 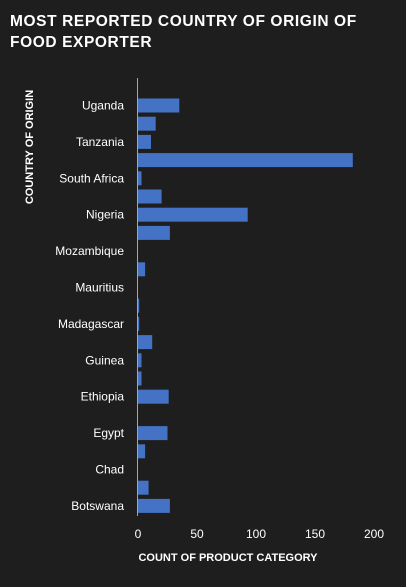 What do you see at coordinates (103, 106) in the screenshot?
I see `category-label: Uganda` at bounding box center [103, 106].